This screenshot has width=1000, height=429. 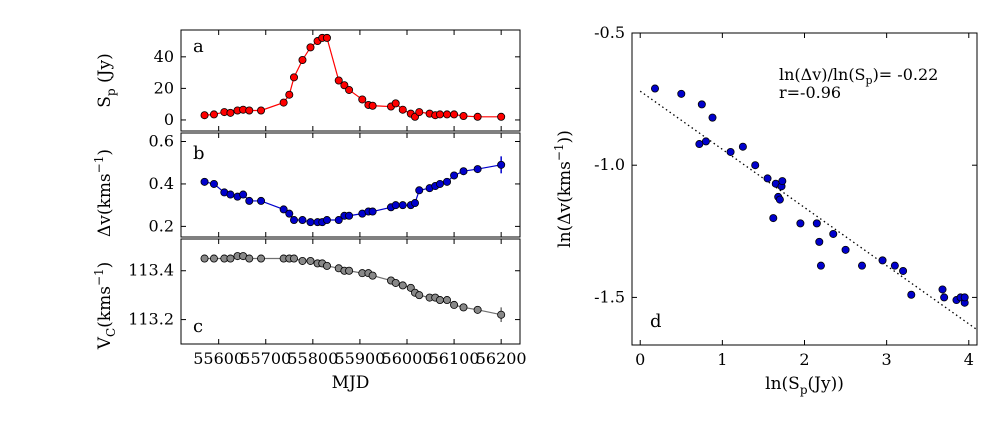 What do you see at coordinates (351, 383) in the screenshot?
I see `x-axis-label: MJD` at bounding box center [351, 383].